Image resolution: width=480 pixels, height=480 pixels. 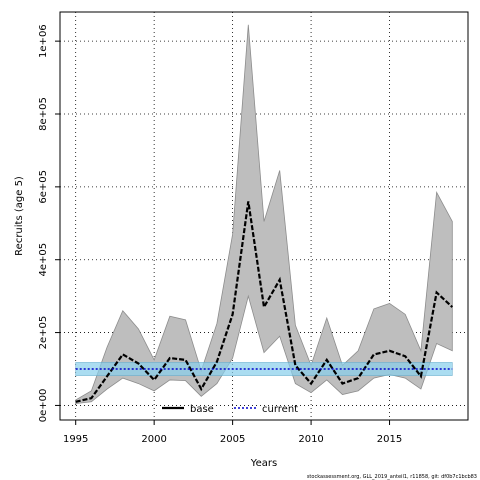 What do you see at coordinates (43, 333) in the screenshot?
I see `y-tick-label-1: 2e+05` at bounding box center [43, 333].